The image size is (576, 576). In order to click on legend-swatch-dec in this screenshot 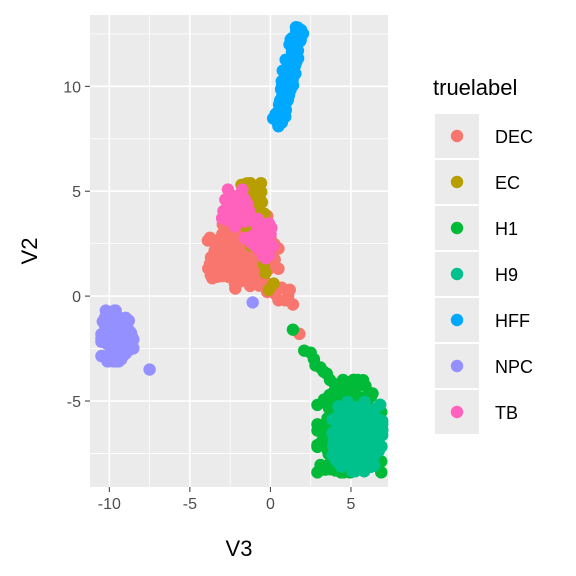, I will do `click(457, 136)`.